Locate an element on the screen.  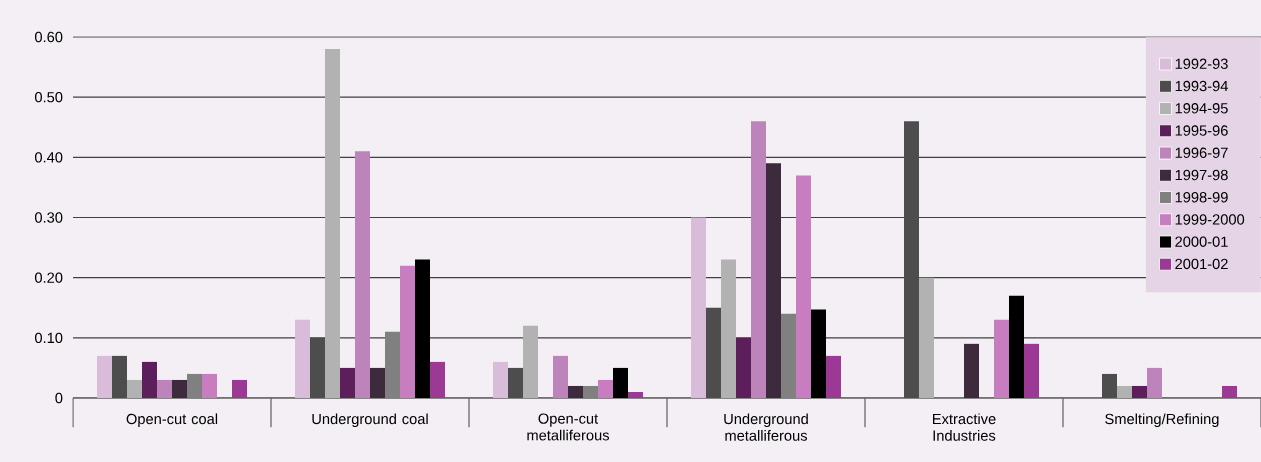
y-tick-label: 0.40 is located at coordinates (48, 157).